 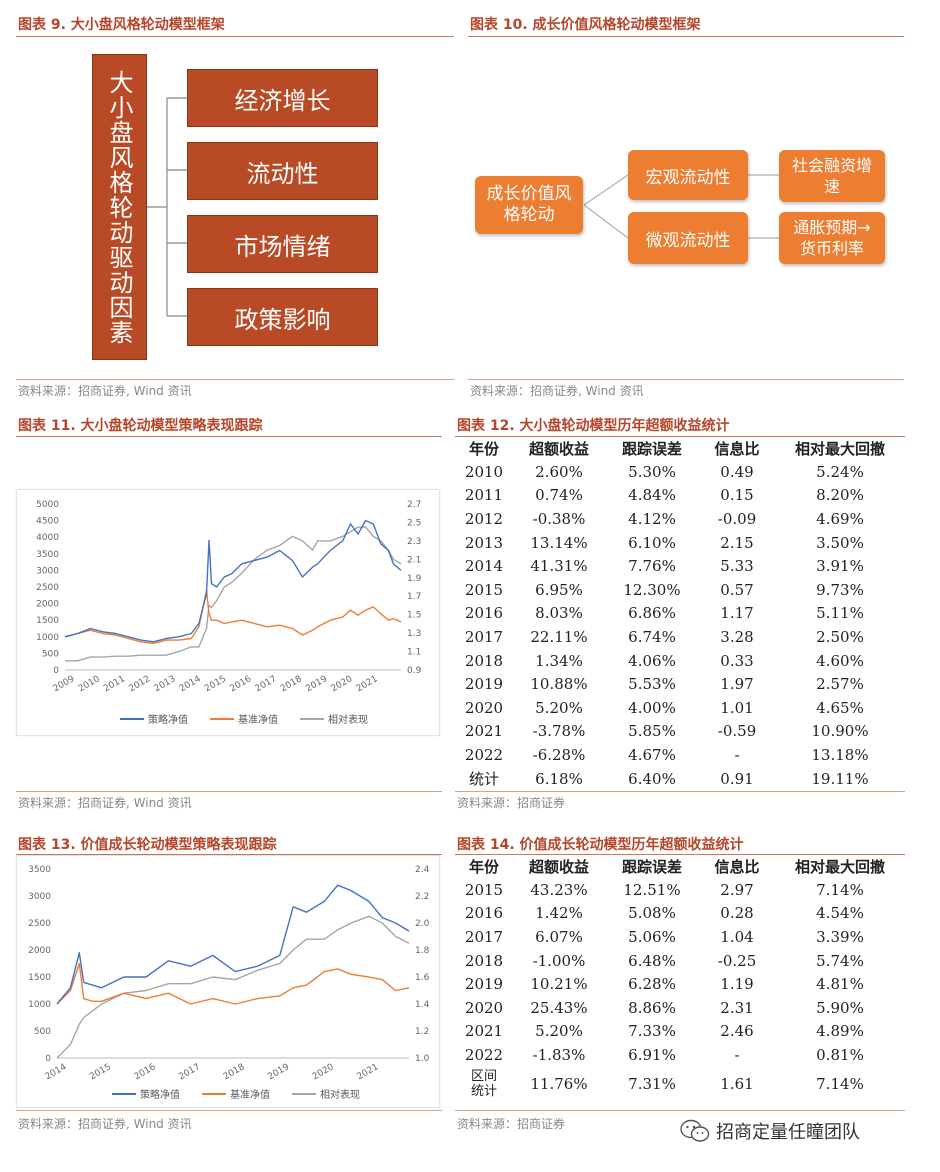 I want to click on table-cell: 5.30%, so click(x=652, y=471).